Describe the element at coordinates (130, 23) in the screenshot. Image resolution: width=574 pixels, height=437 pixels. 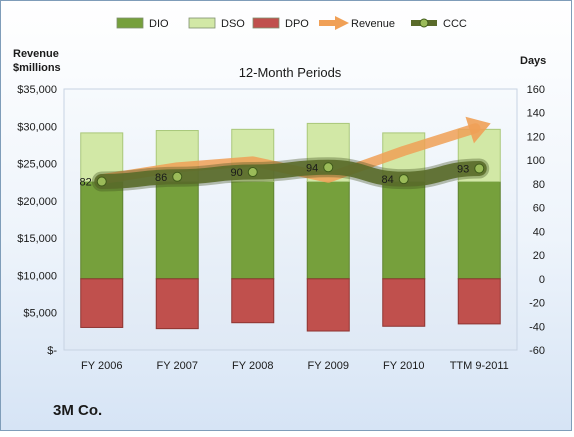
I see `legend-swatch-dio` at that location.